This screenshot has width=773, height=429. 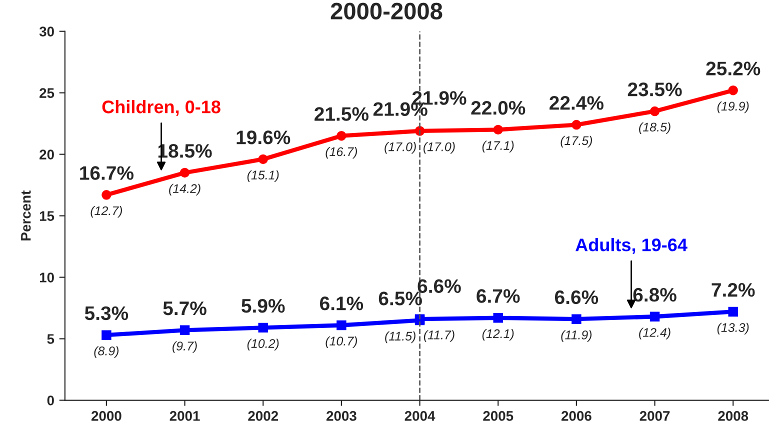 I want to click on annotation: (11.9), so click(x=576, y=336).